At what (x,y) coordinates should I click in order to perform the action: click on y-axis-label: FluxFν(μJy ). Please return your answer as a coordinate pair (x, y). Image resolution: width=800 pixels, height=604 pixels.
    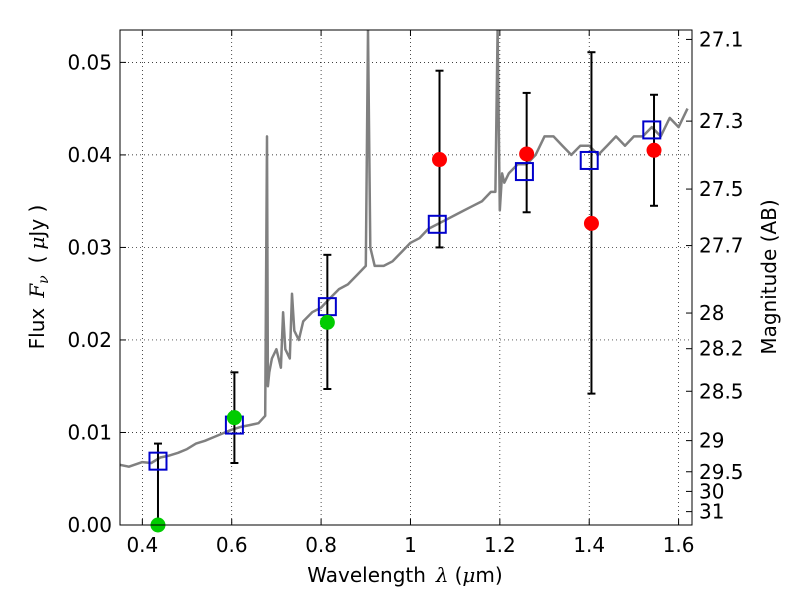
    Looking at the image, I should click on (38, 277).